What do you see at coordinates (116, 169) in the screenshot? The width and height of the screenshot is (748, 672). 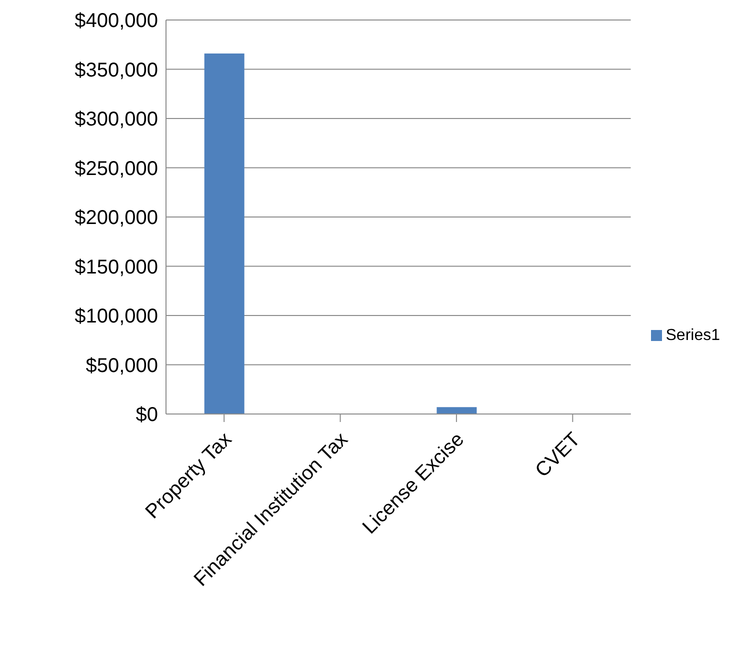 I see `y-tick-label: $250,000` at bounding box center [116, 169].